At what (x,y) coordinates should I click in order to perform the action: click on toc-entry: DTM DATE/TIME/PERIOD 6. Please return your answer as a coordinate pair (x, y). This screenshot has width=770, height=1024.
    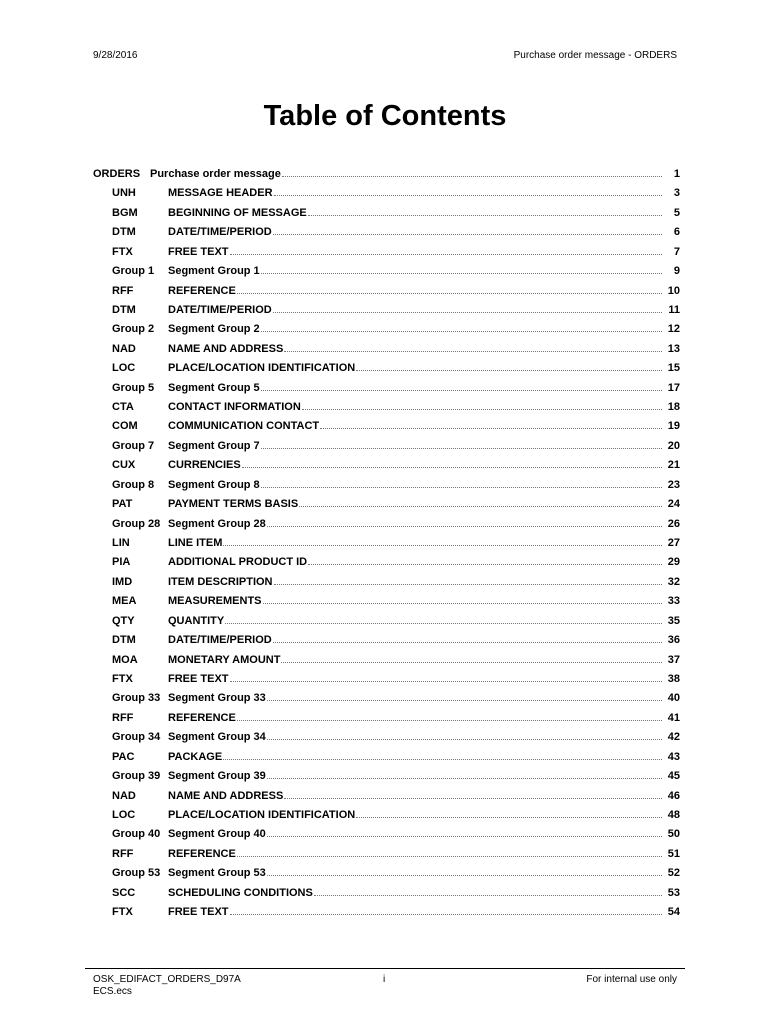
    Looking at the image, I should click on (386, 235).